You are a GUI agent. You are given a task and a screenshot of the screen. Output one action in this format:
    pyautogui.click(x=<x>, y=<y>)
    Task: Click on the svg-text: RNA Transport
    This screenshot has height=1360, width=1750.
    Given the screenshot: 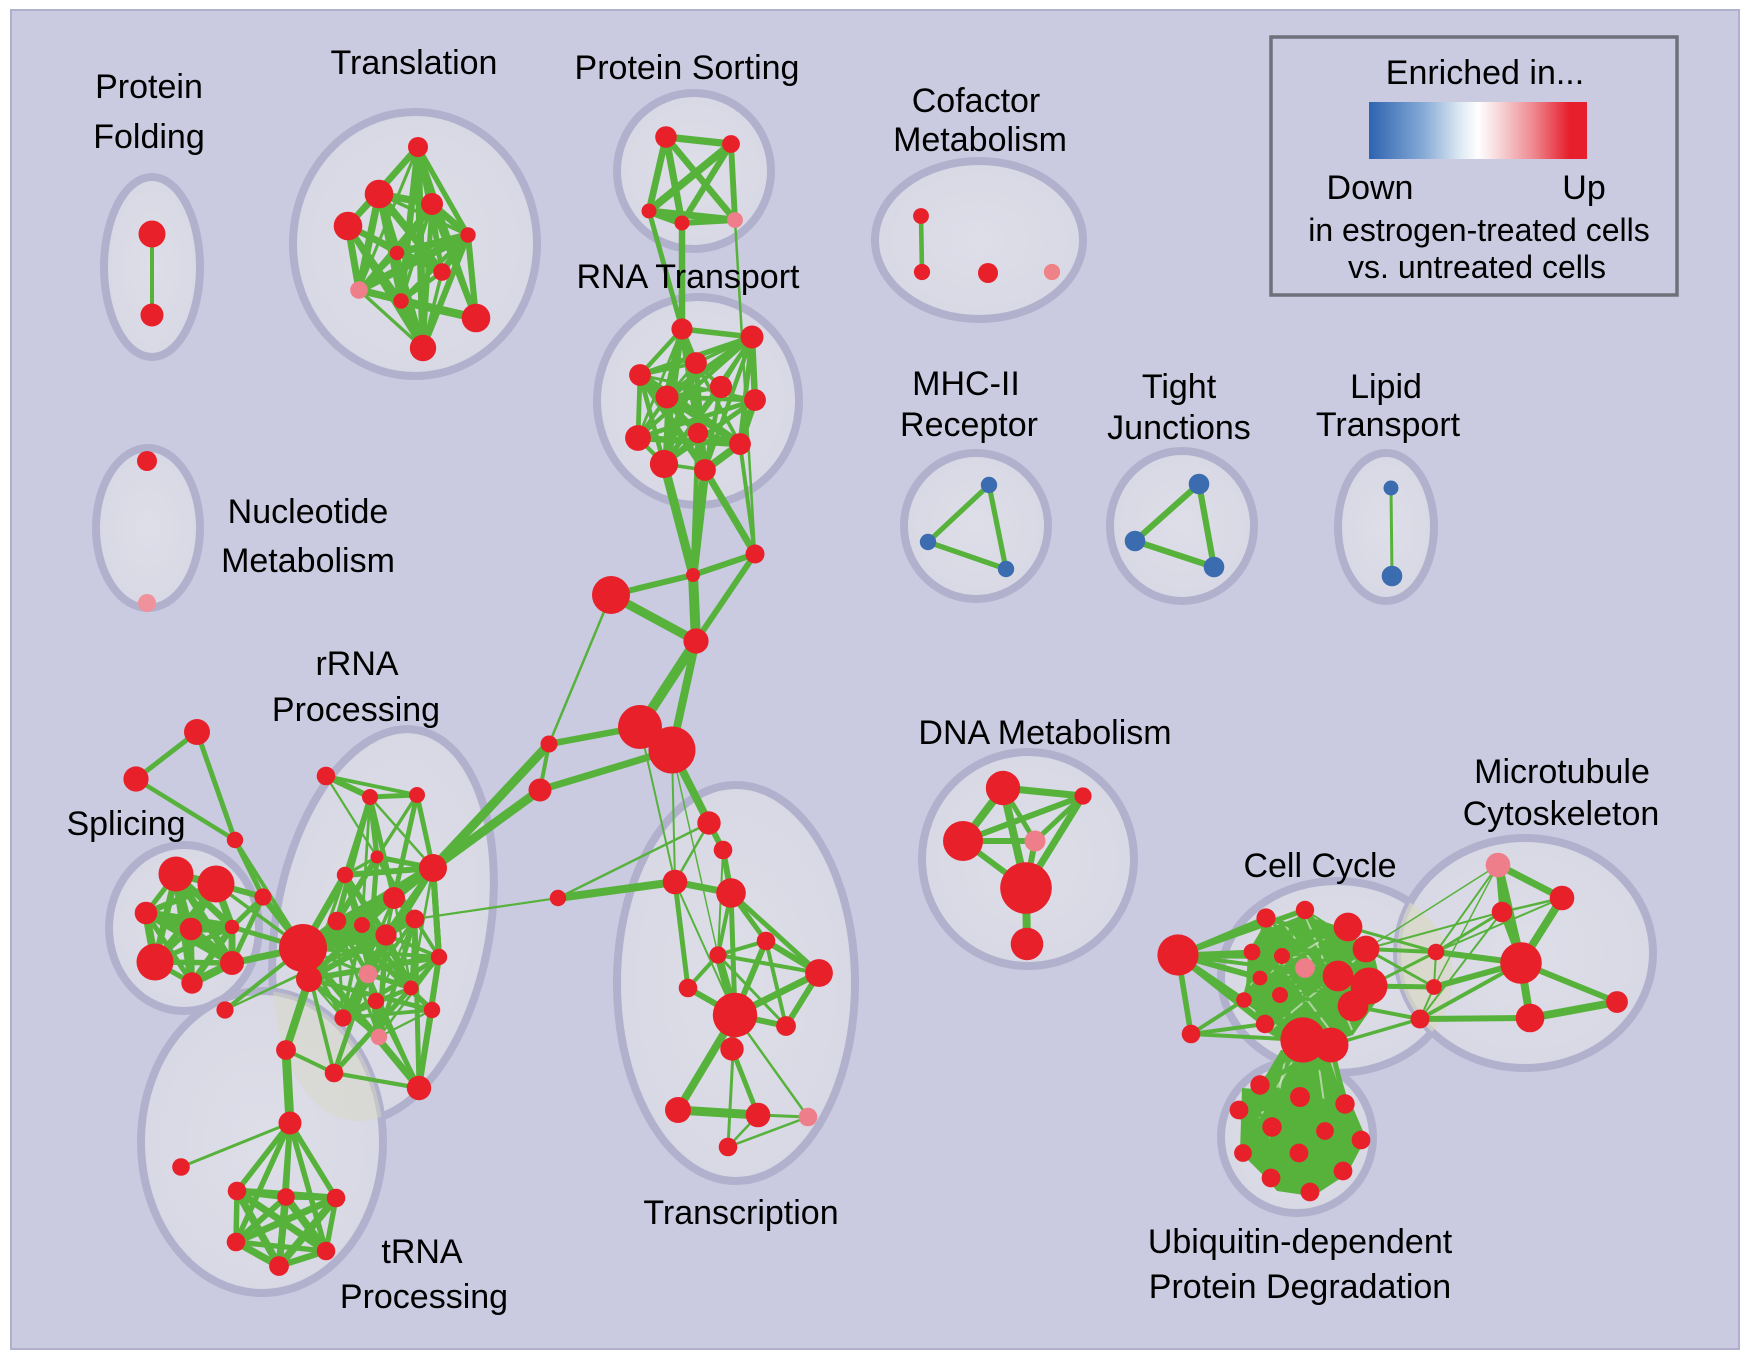 What is the action you would take?
    pyautogui.click(x=689, y=277)
    